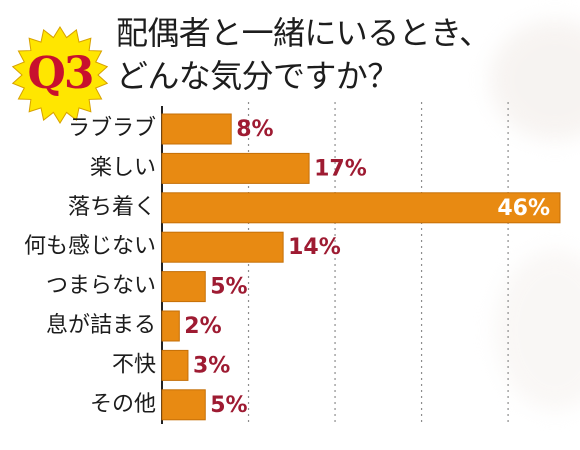 This screenshot has height=450, width=580. I want to click on category-label: 落ち着く, so click(112, 207).